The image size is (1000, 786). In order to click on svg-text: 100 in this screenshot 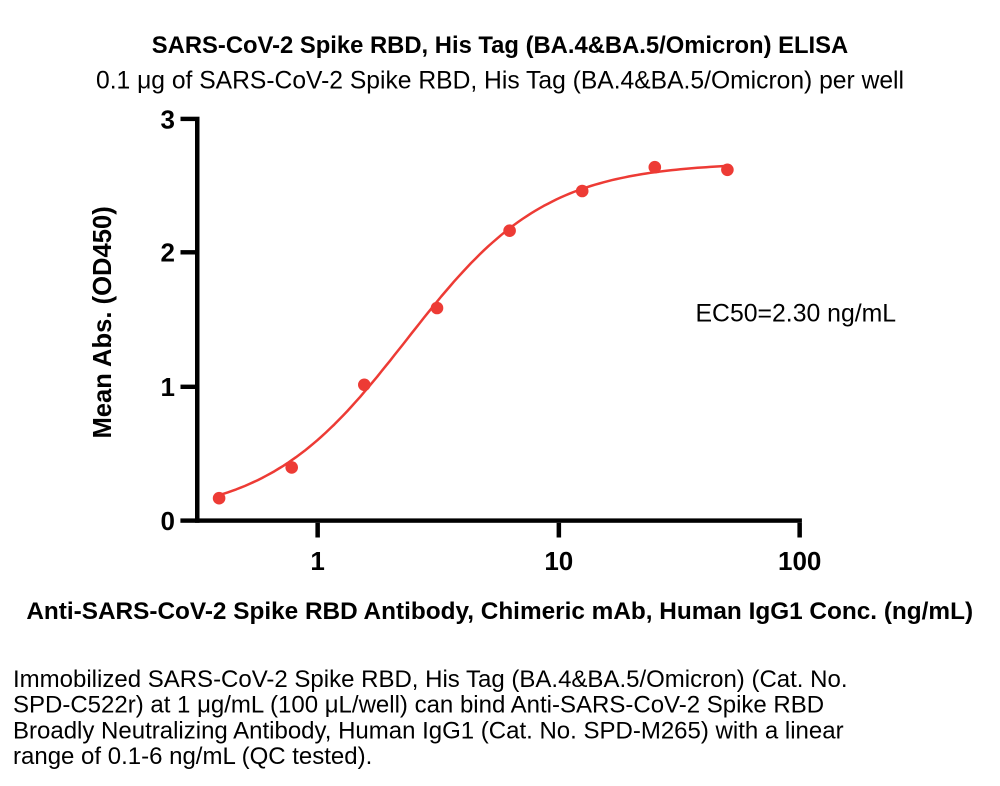, I will do `click(799, 561)`.